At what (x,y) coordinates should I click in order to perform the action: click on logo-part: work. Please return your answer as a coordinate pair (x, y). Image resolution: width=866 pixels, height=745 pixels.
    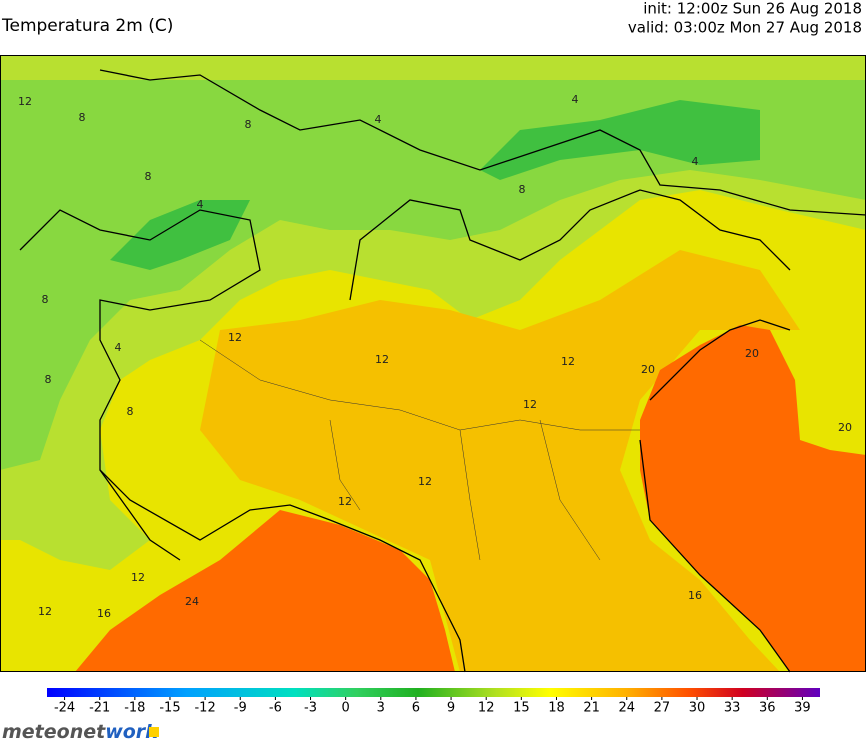
    Looking at the image, I should click on (132, 731).